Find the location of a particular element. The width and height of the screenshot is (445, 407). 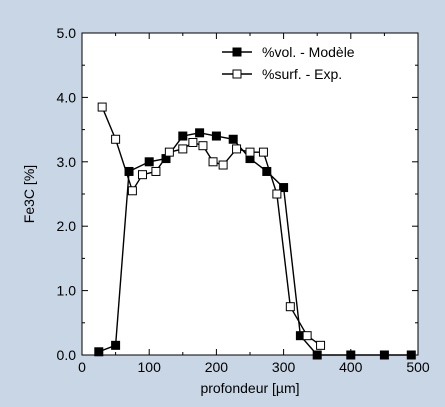

legend-label: %surf. - Exp. is located at coordinates (302, 74).